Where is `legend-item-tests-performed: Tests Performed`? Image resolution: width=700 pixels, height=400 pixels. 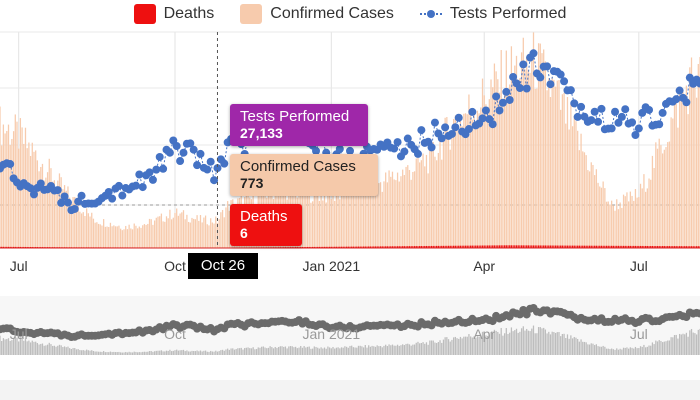 legend-item-tests-performed: Tests Performed is located at coordinates (492, 14).